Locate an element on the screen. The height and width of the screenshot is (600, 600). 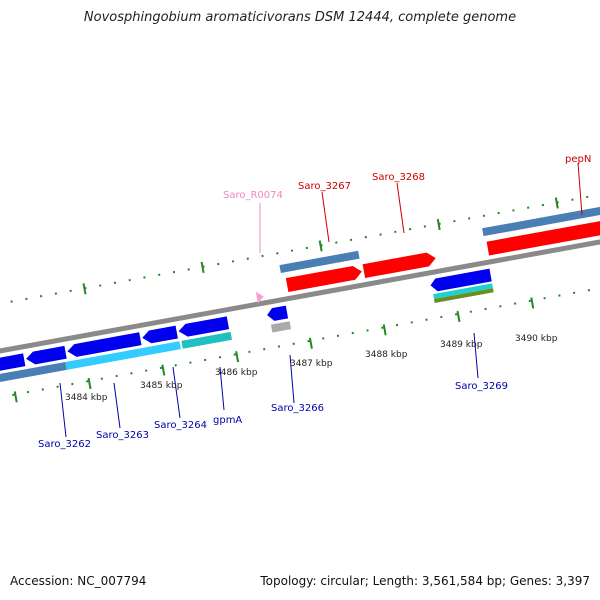
gene-label-pepn: pepN is located at coordinates (578, 159).